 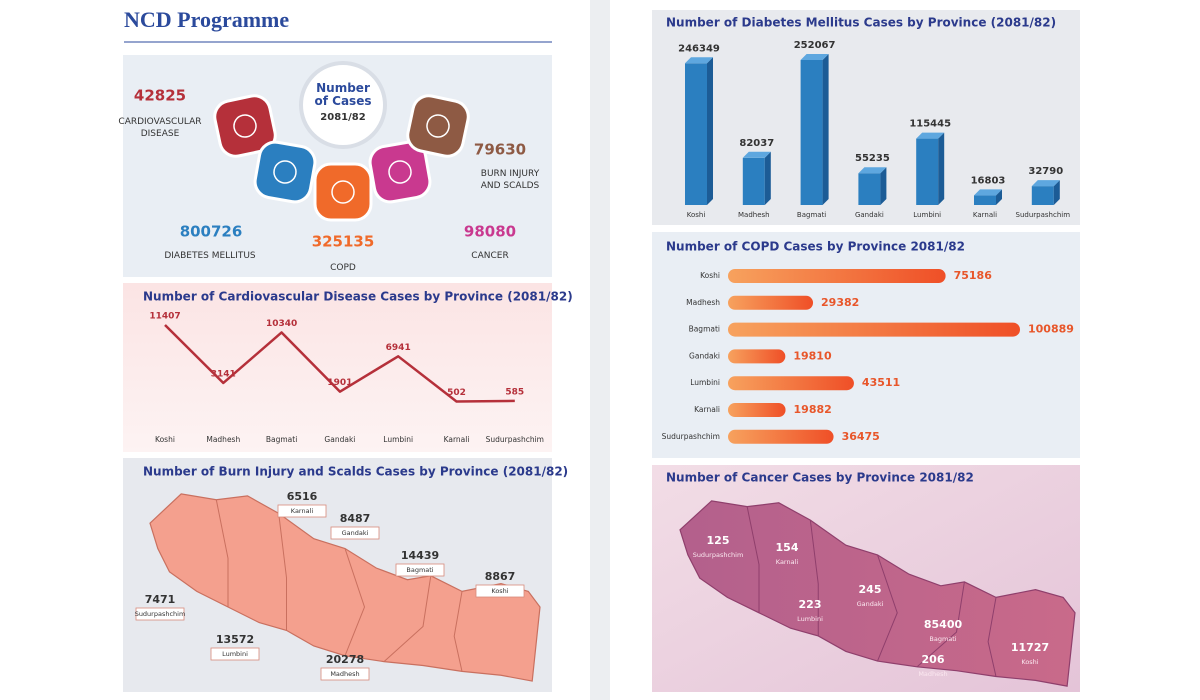 I want to click on data-label: 29382, so click(x=840, y=302).